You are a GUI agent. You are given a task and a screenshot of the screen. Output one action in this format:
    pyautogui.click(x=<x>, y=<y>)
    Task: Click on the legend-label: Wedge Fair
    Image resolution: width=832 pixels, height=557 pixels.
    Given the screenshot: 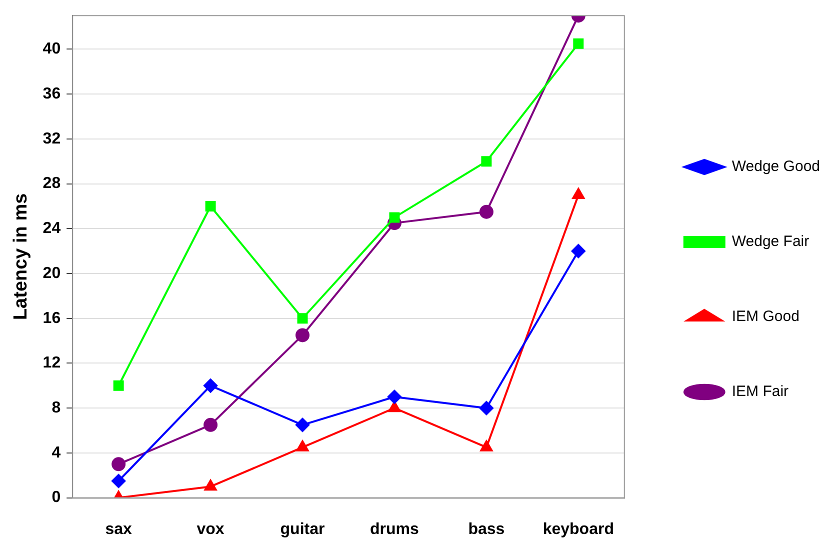 What is the action you would take?
    pyautogui.click(x=771, y=241)
    